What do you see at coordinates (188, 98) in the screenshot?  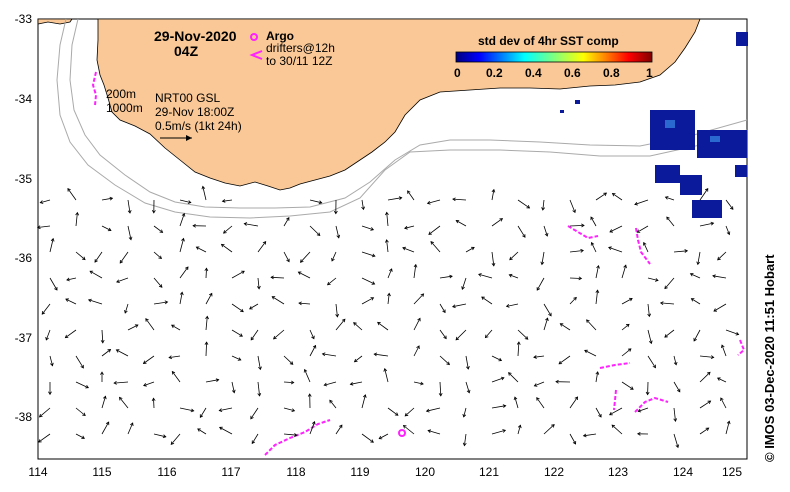 I see `model-name: NRT00 GSL` at bounding box center [188, 98].